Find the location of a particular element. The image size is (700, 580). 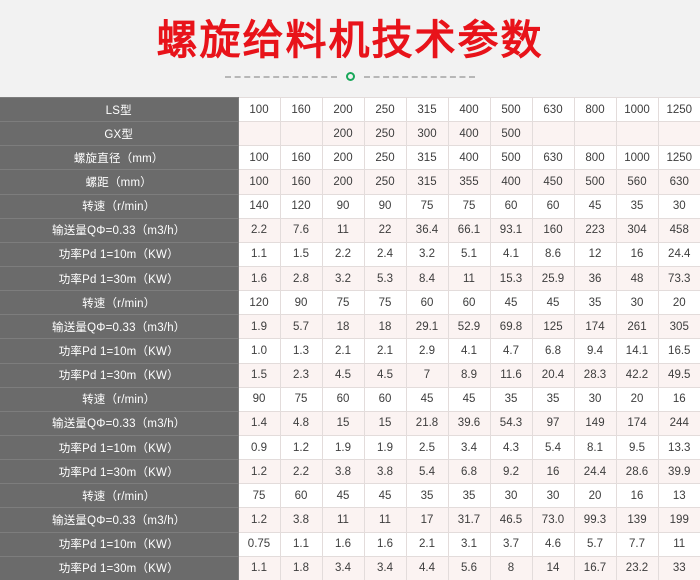

table-cell: 3.7 is located at coordinates (511, 544).